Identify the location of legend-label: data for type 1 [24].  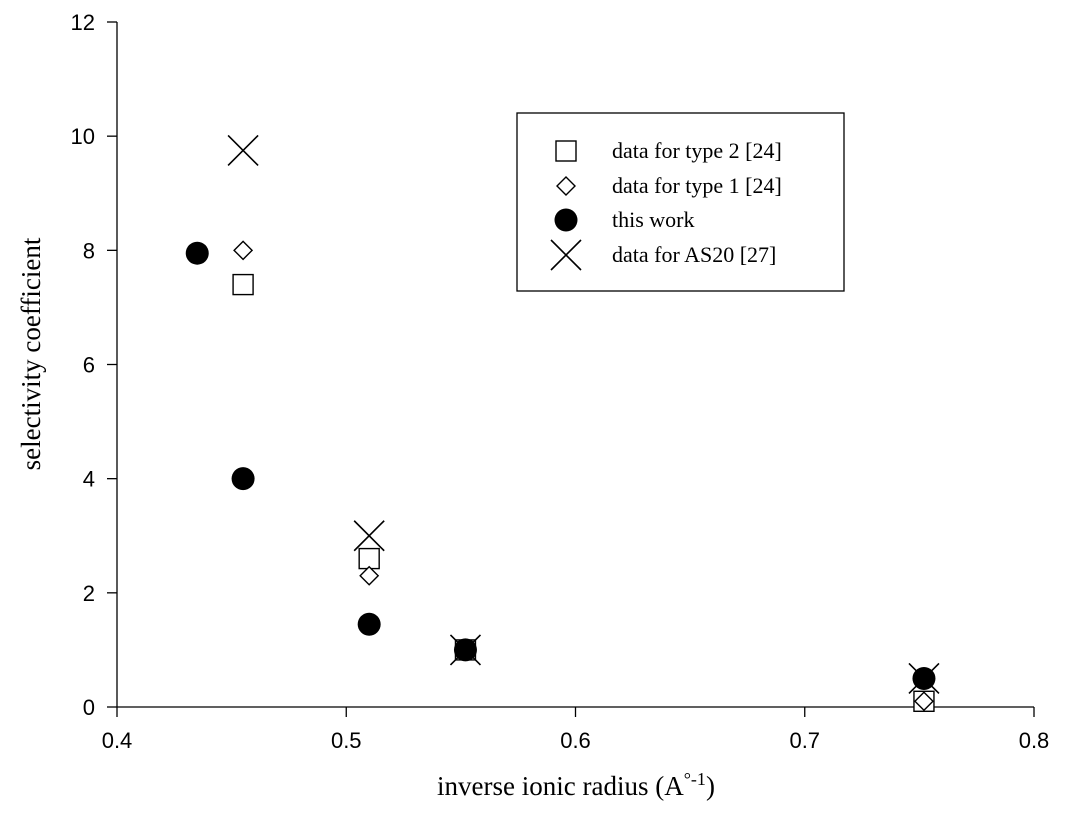
(697, 185).